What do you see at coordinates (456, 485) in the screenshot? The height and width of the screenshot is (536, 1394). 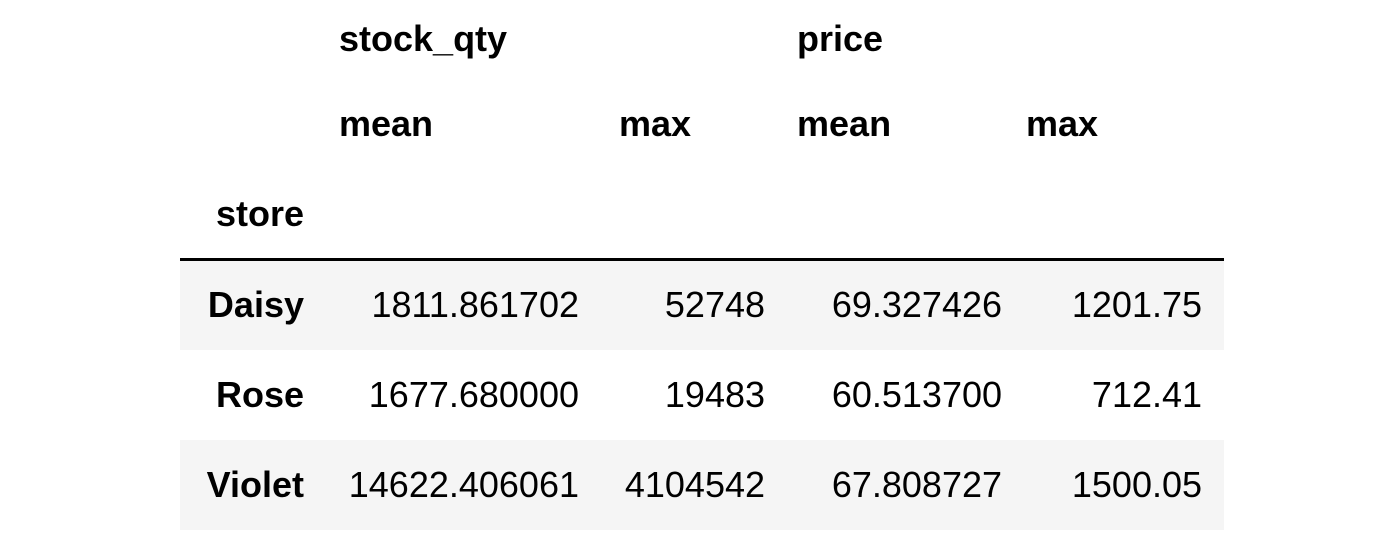 I see `table-cell: 14622.406061` at bounding box center [456, 485].